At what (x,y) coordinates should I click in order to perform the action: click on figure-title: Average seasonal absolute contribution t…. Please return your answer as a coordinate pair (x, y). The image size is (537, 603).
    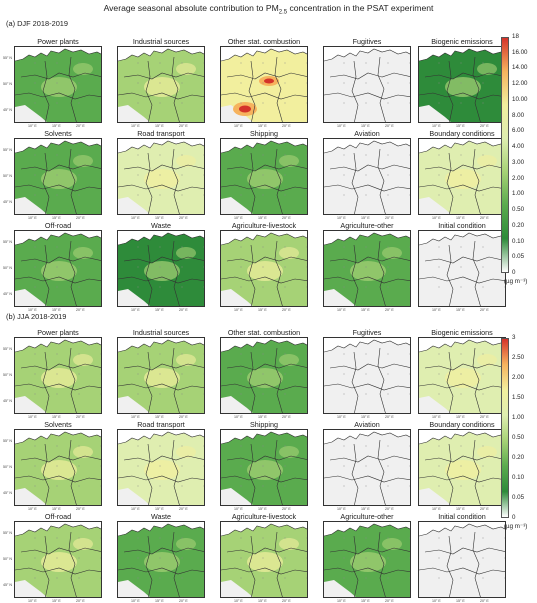
    Looking at the image, I should click on (268, 9).